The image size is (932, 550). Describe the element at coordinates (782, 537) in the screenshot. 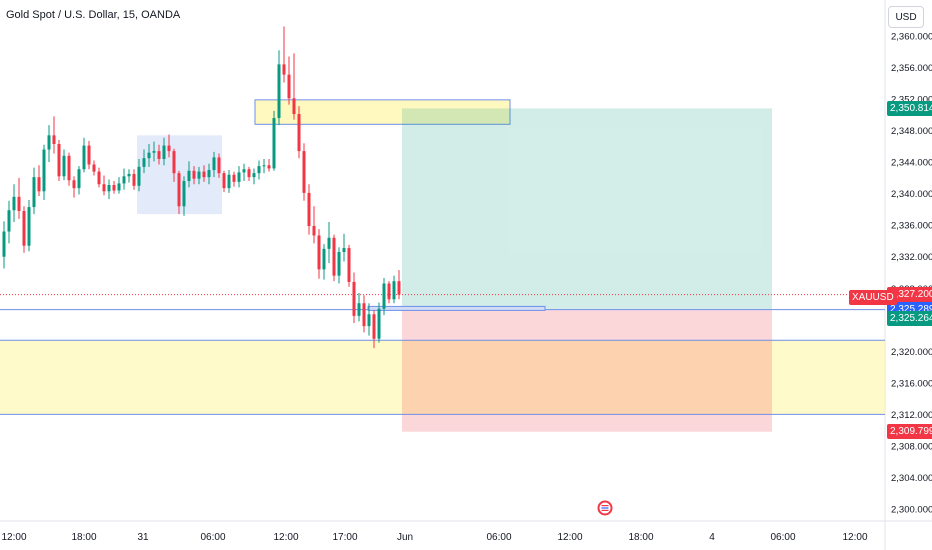

I see `time-label: 06:00` at that location.